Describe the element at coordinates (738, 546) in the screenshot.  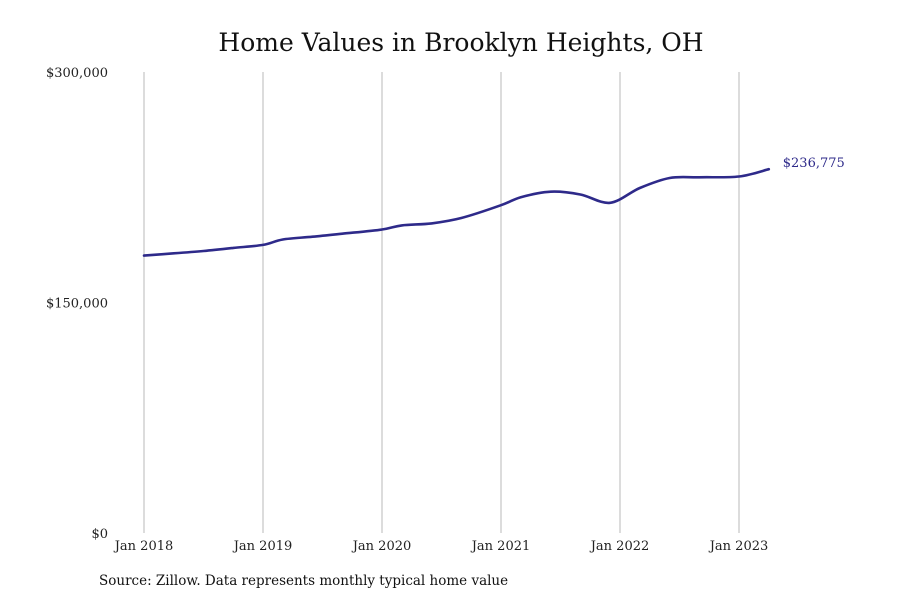
I see `x-tick-label: Jan 2023` at that location.